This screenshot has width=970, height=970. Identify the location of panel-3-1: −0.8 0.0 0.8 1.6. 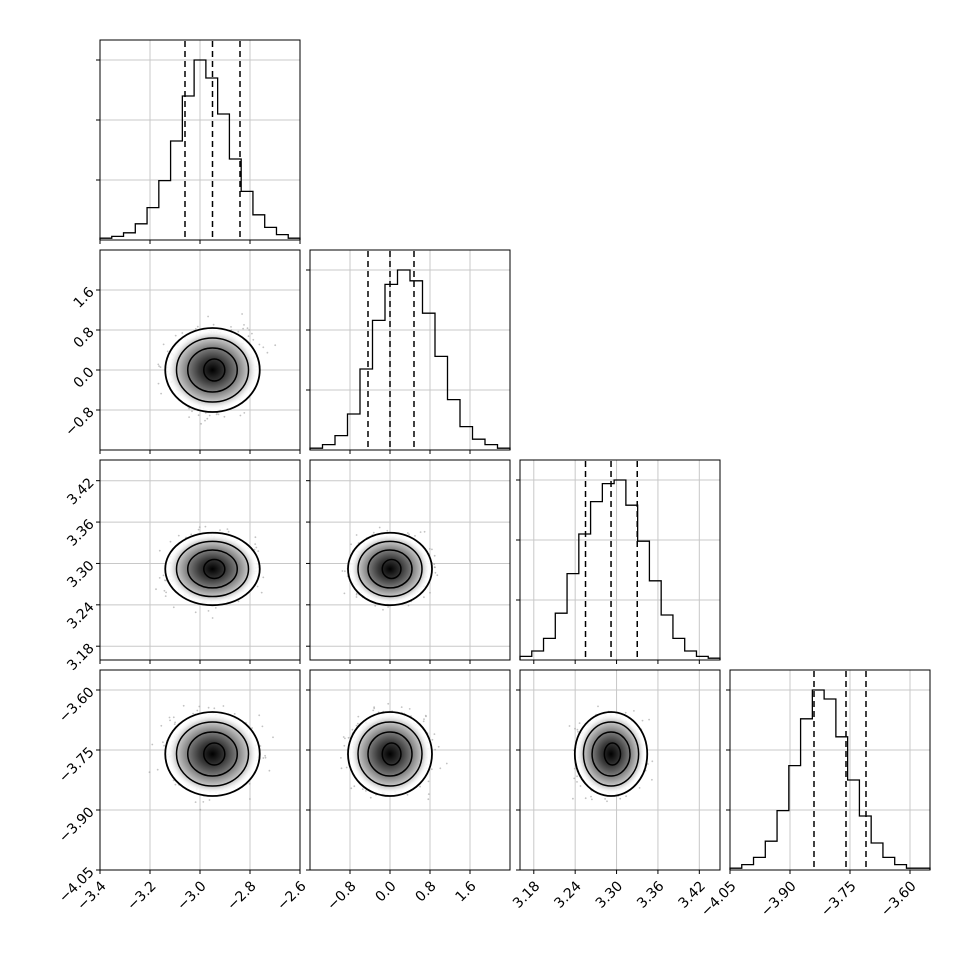
(408, 791).